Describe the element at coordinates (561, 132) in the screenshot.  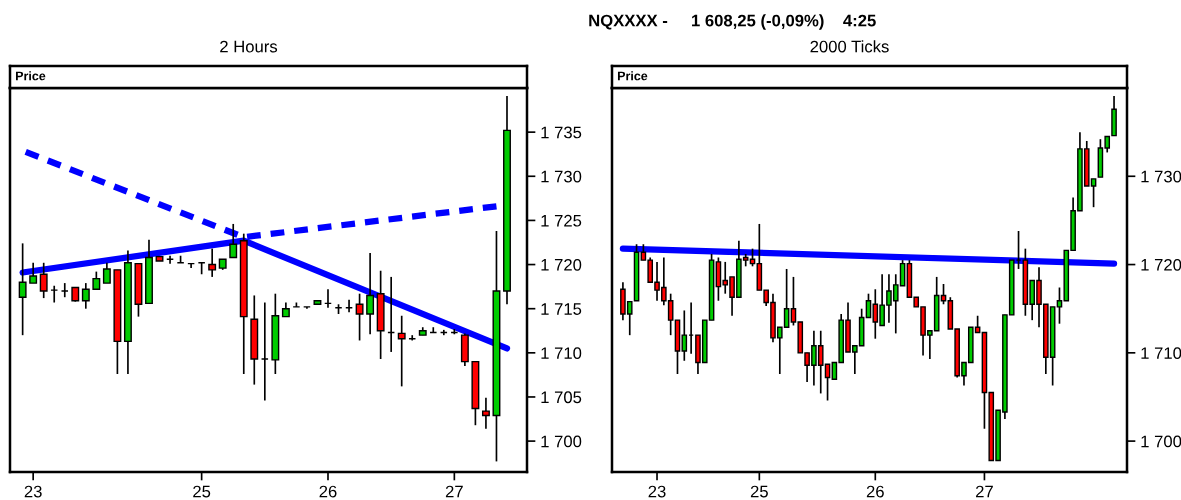
I see `y-tick-label: 1 735` at that location.